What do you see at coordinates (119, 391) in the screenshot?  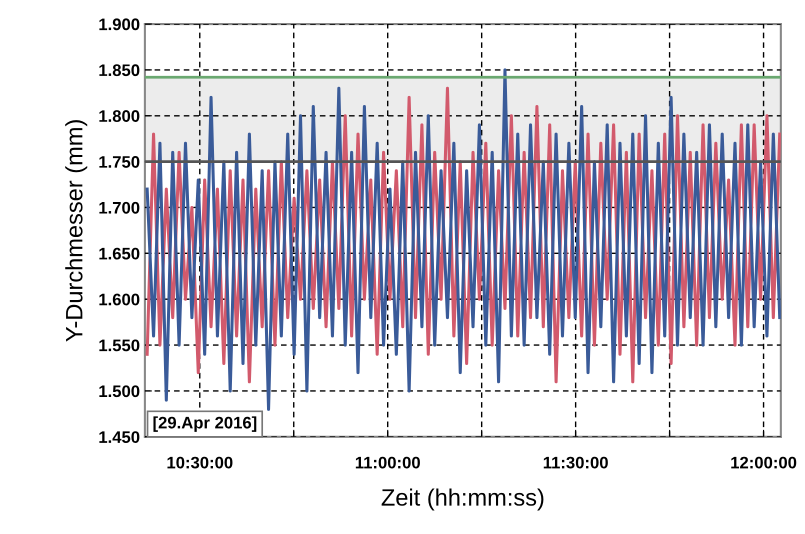 I see `y-tick-label: 1.500` at bounding box center [119, 391].